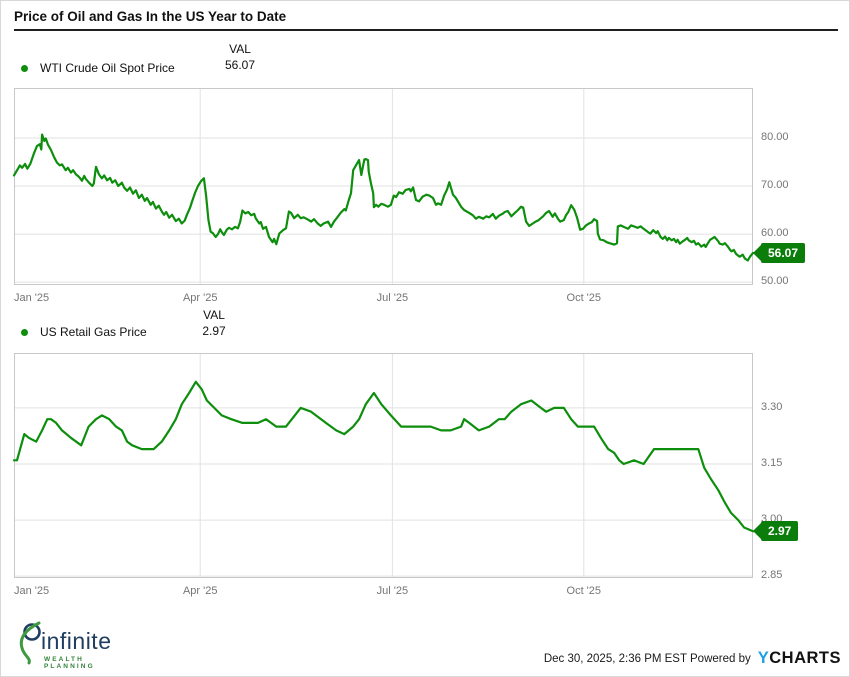 The height and width of the screenshot is (677, 850). Describe the element at coordinates (615, 658) in the screenshot. I see `timestamp: Dec 30, 2025, 2:36 PM EST` at that location.